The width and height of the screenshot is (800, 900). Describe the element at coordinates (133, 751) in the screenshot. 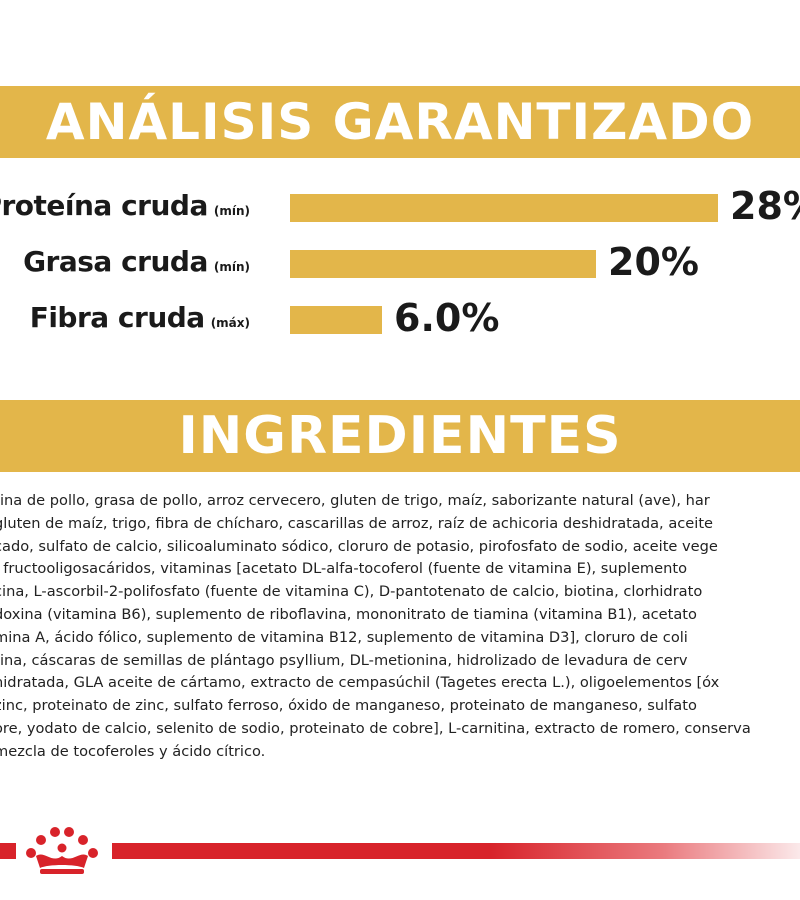

I see `ingredients-line: mezcla de tocoferoles y ácido cítrico.` at that location.